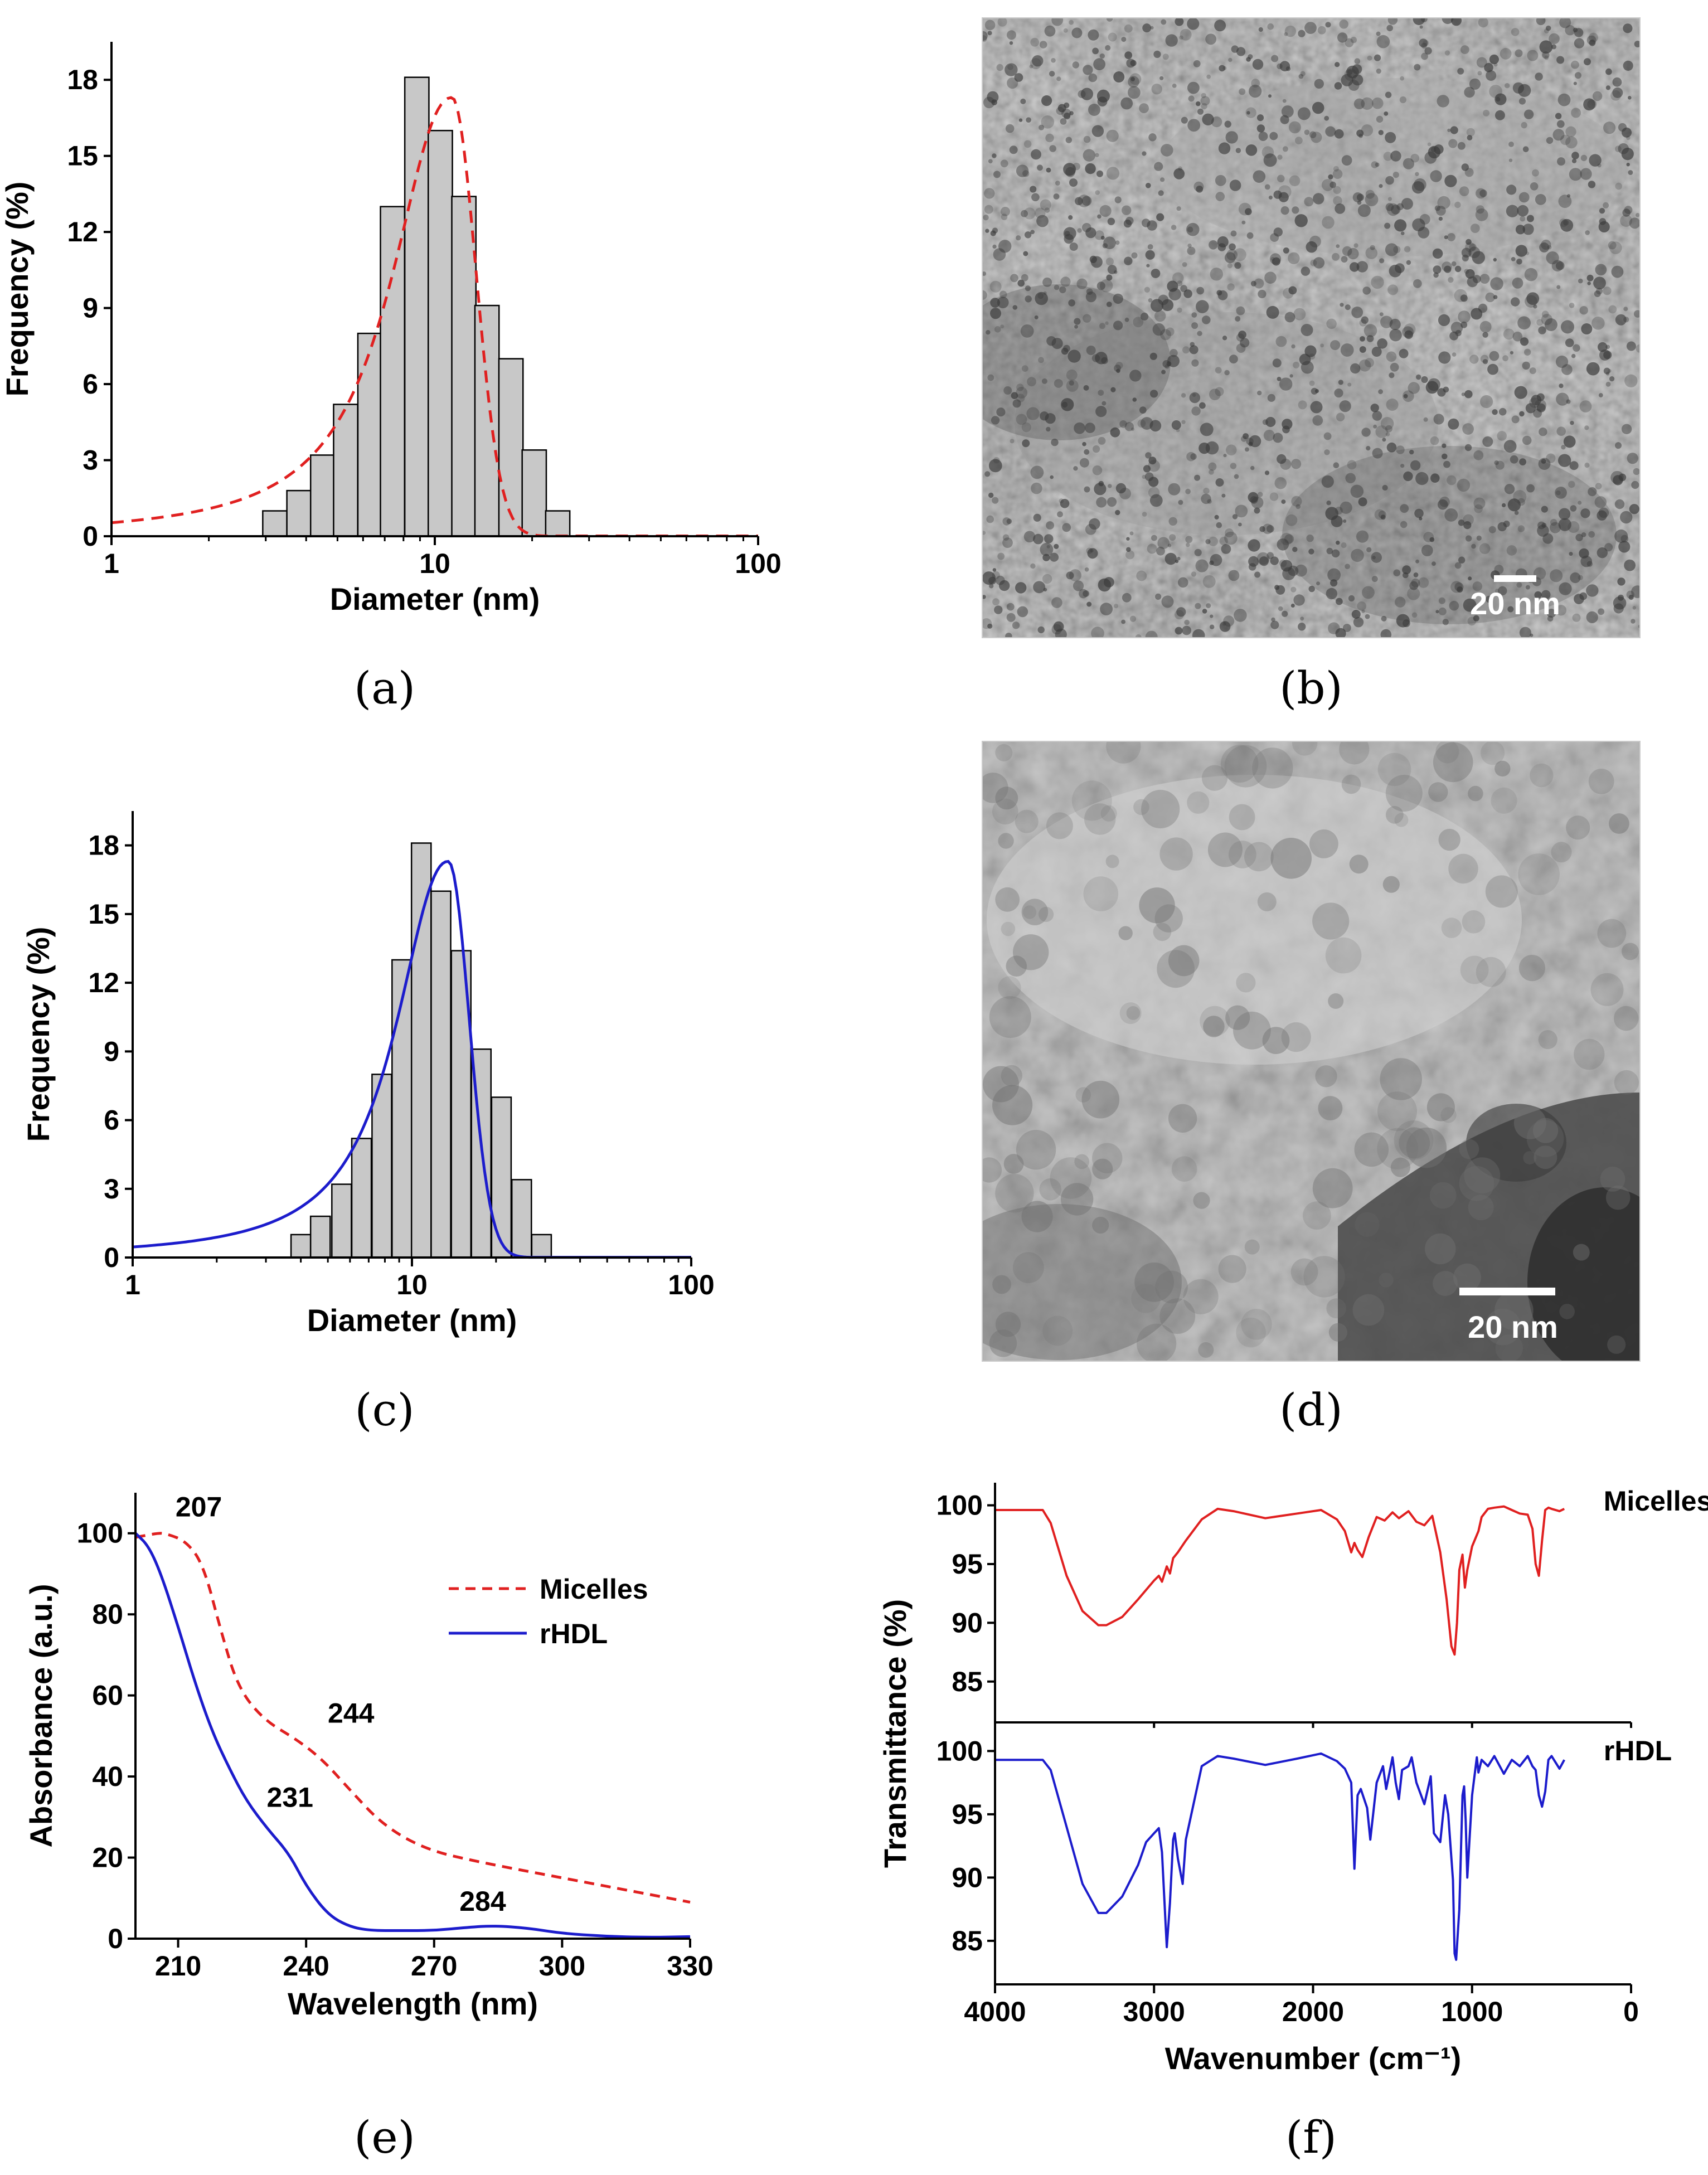 The image size is (1708, 2175). What do you see at coordinates (275, 523) in the screenshot?
I see `bar-a` at bounding box center [275, 523].